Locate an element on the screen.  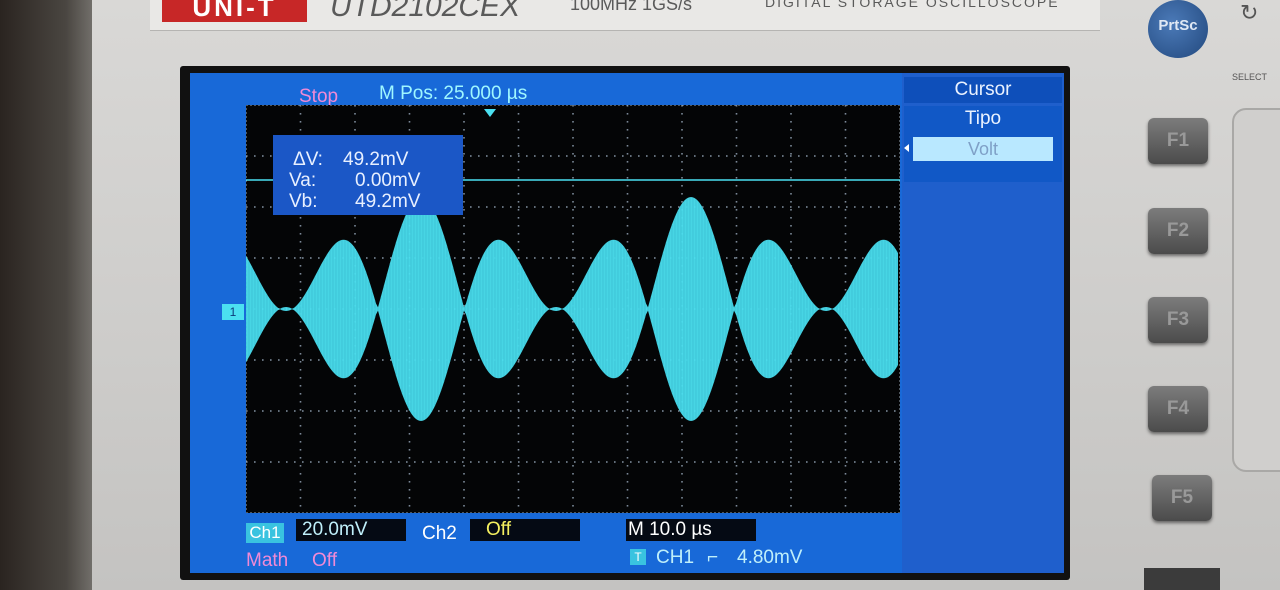
brand-logo: UNI-T is located at coordinates (234, 11).